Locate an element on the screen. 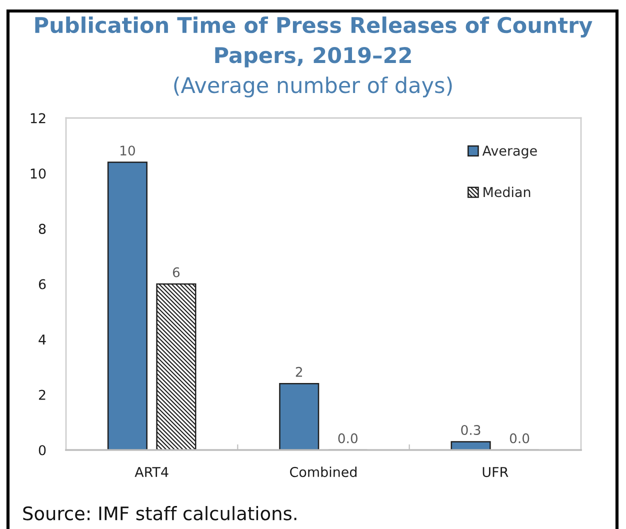 Image resolution: width=626 pixels, height=529 pixels. chart-title: Publication Time of Press Releases of Country Papers, 2019–22 is located at coordinates (313, 42).